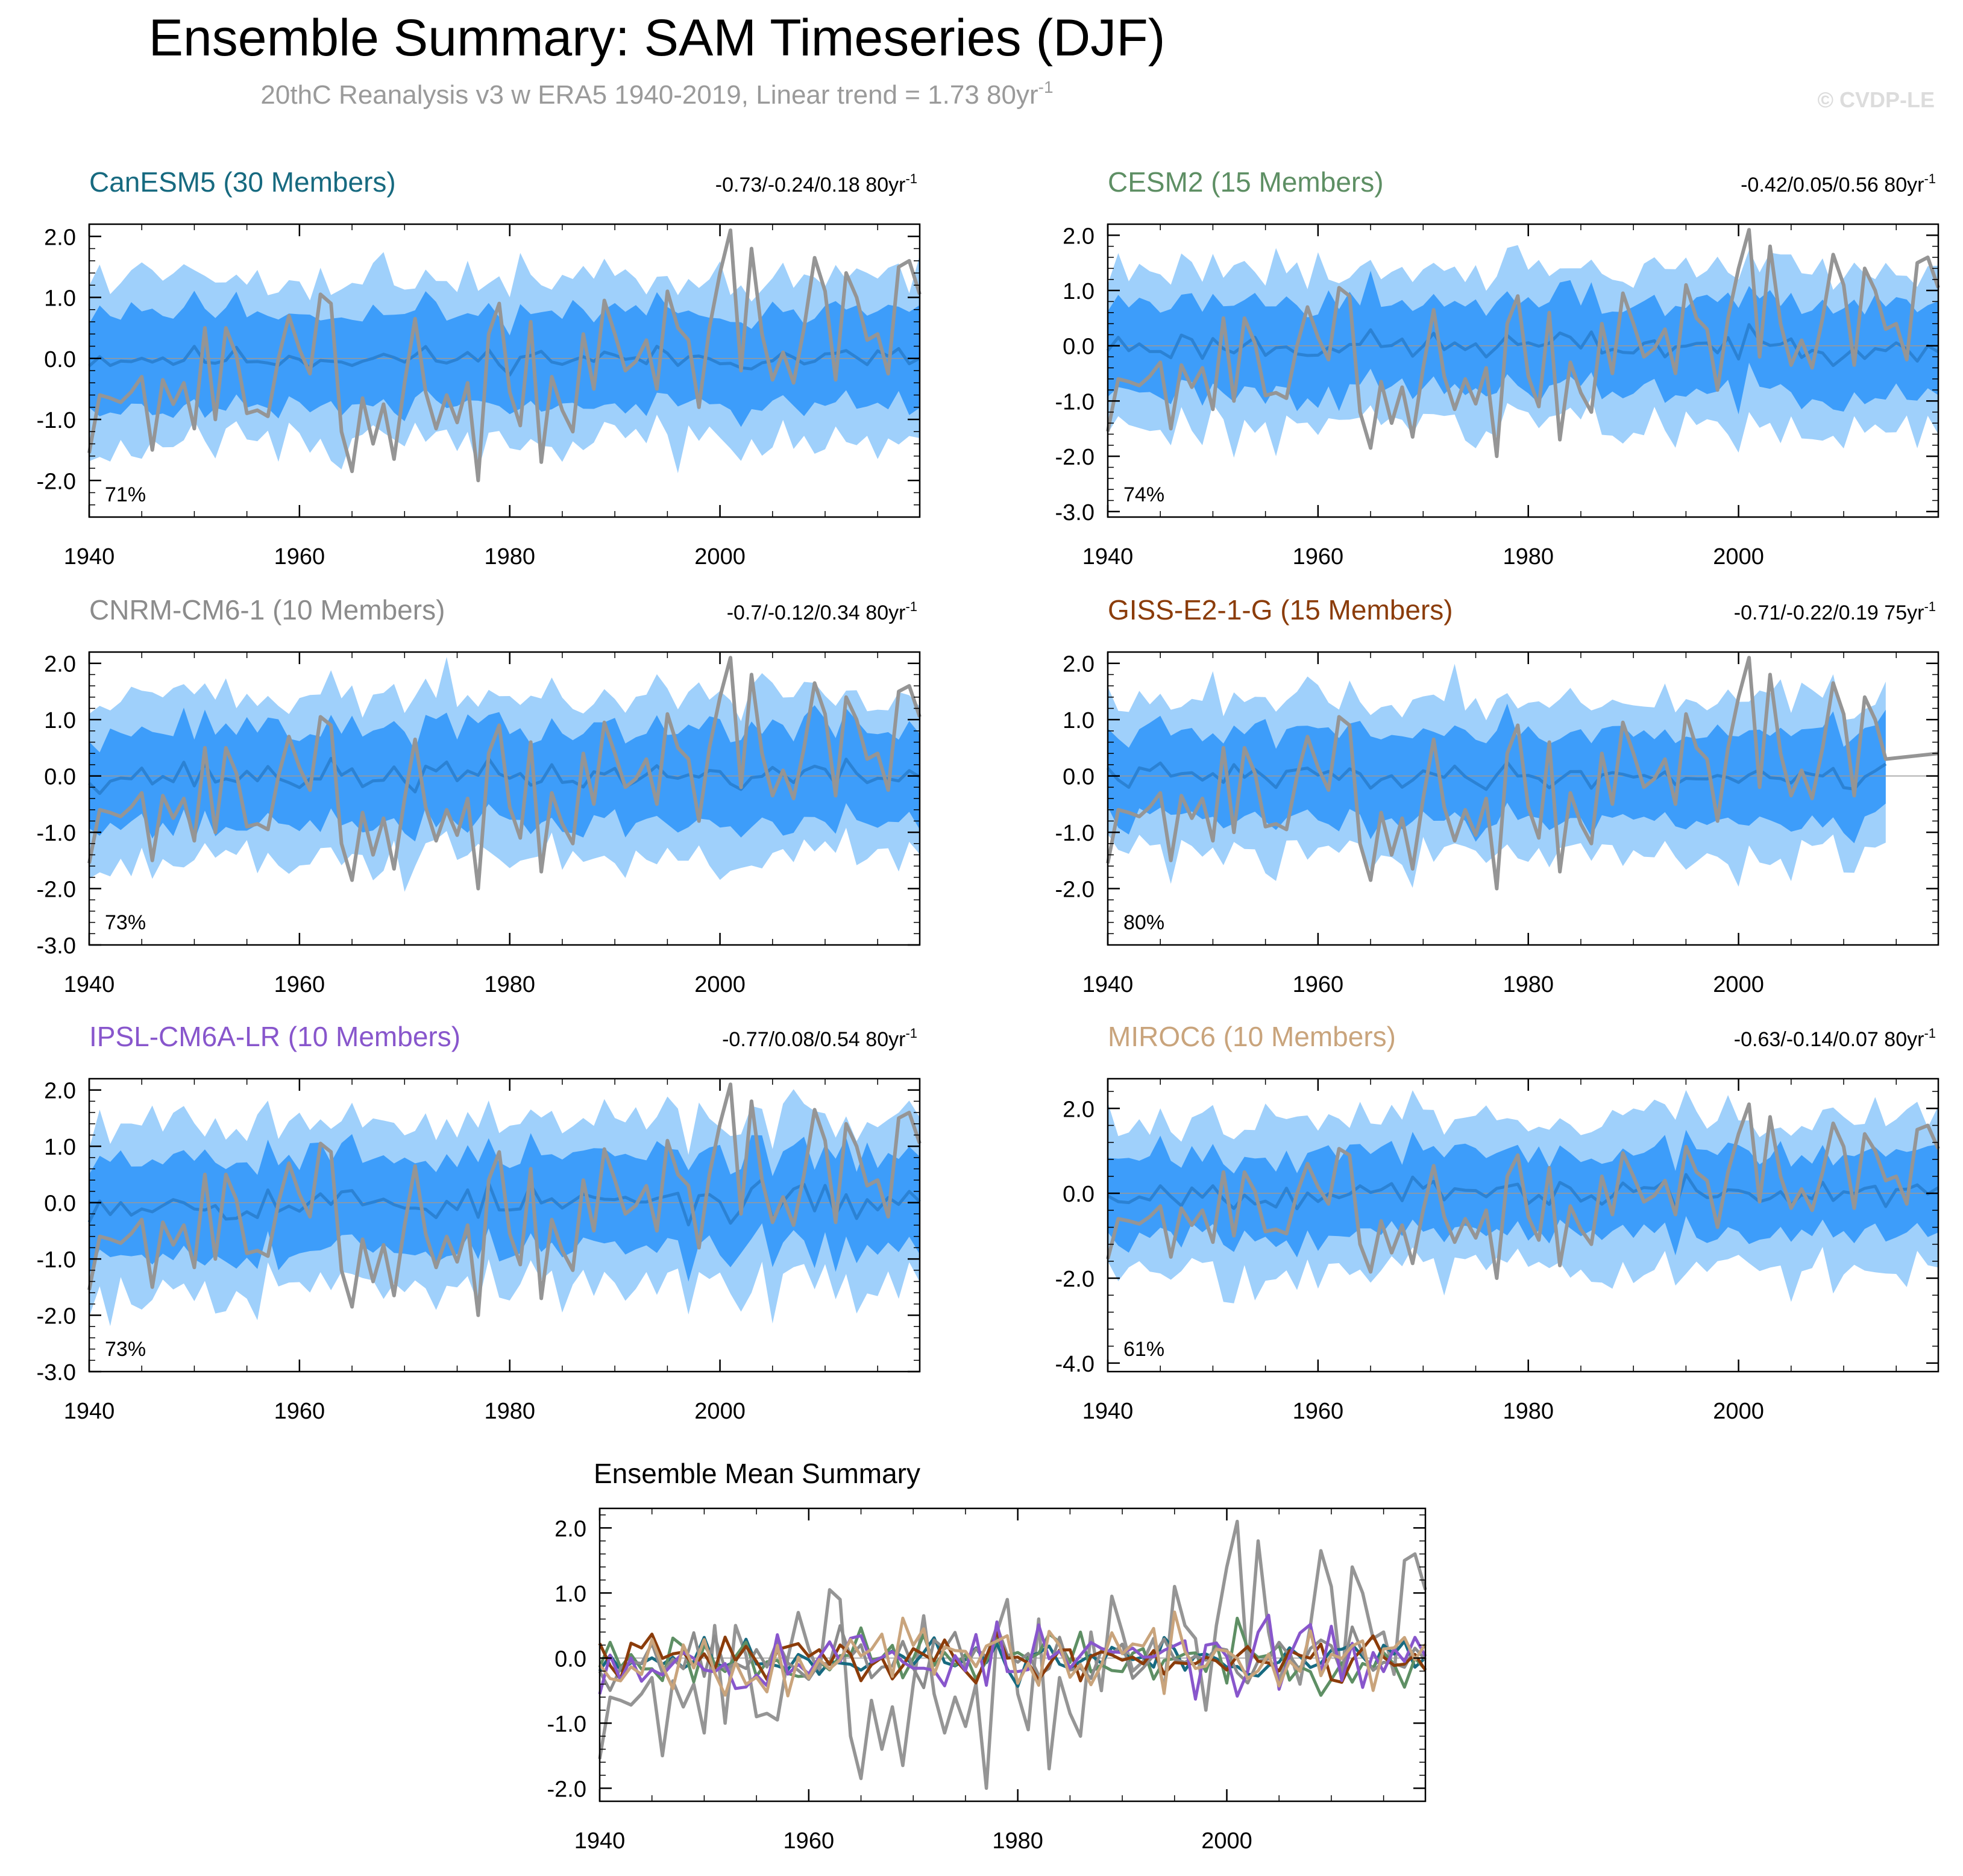 Image resolution: width=1963 pixels, height=1876 pixels. I want to click on ipsl-panel-xtick-label: 1980, so click(509, 1412).